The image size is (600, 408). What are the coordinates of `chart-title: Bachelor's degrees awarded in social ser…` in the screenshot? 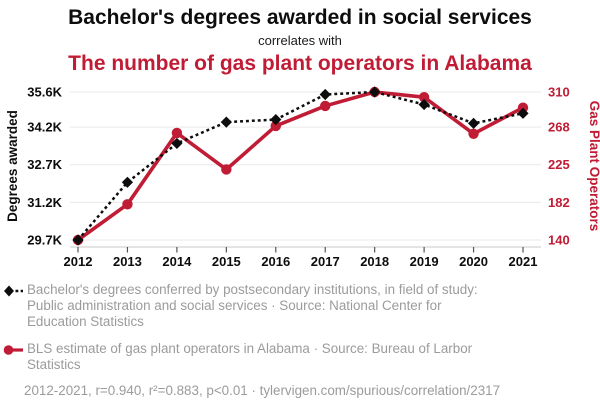 It's located at (300, 17).